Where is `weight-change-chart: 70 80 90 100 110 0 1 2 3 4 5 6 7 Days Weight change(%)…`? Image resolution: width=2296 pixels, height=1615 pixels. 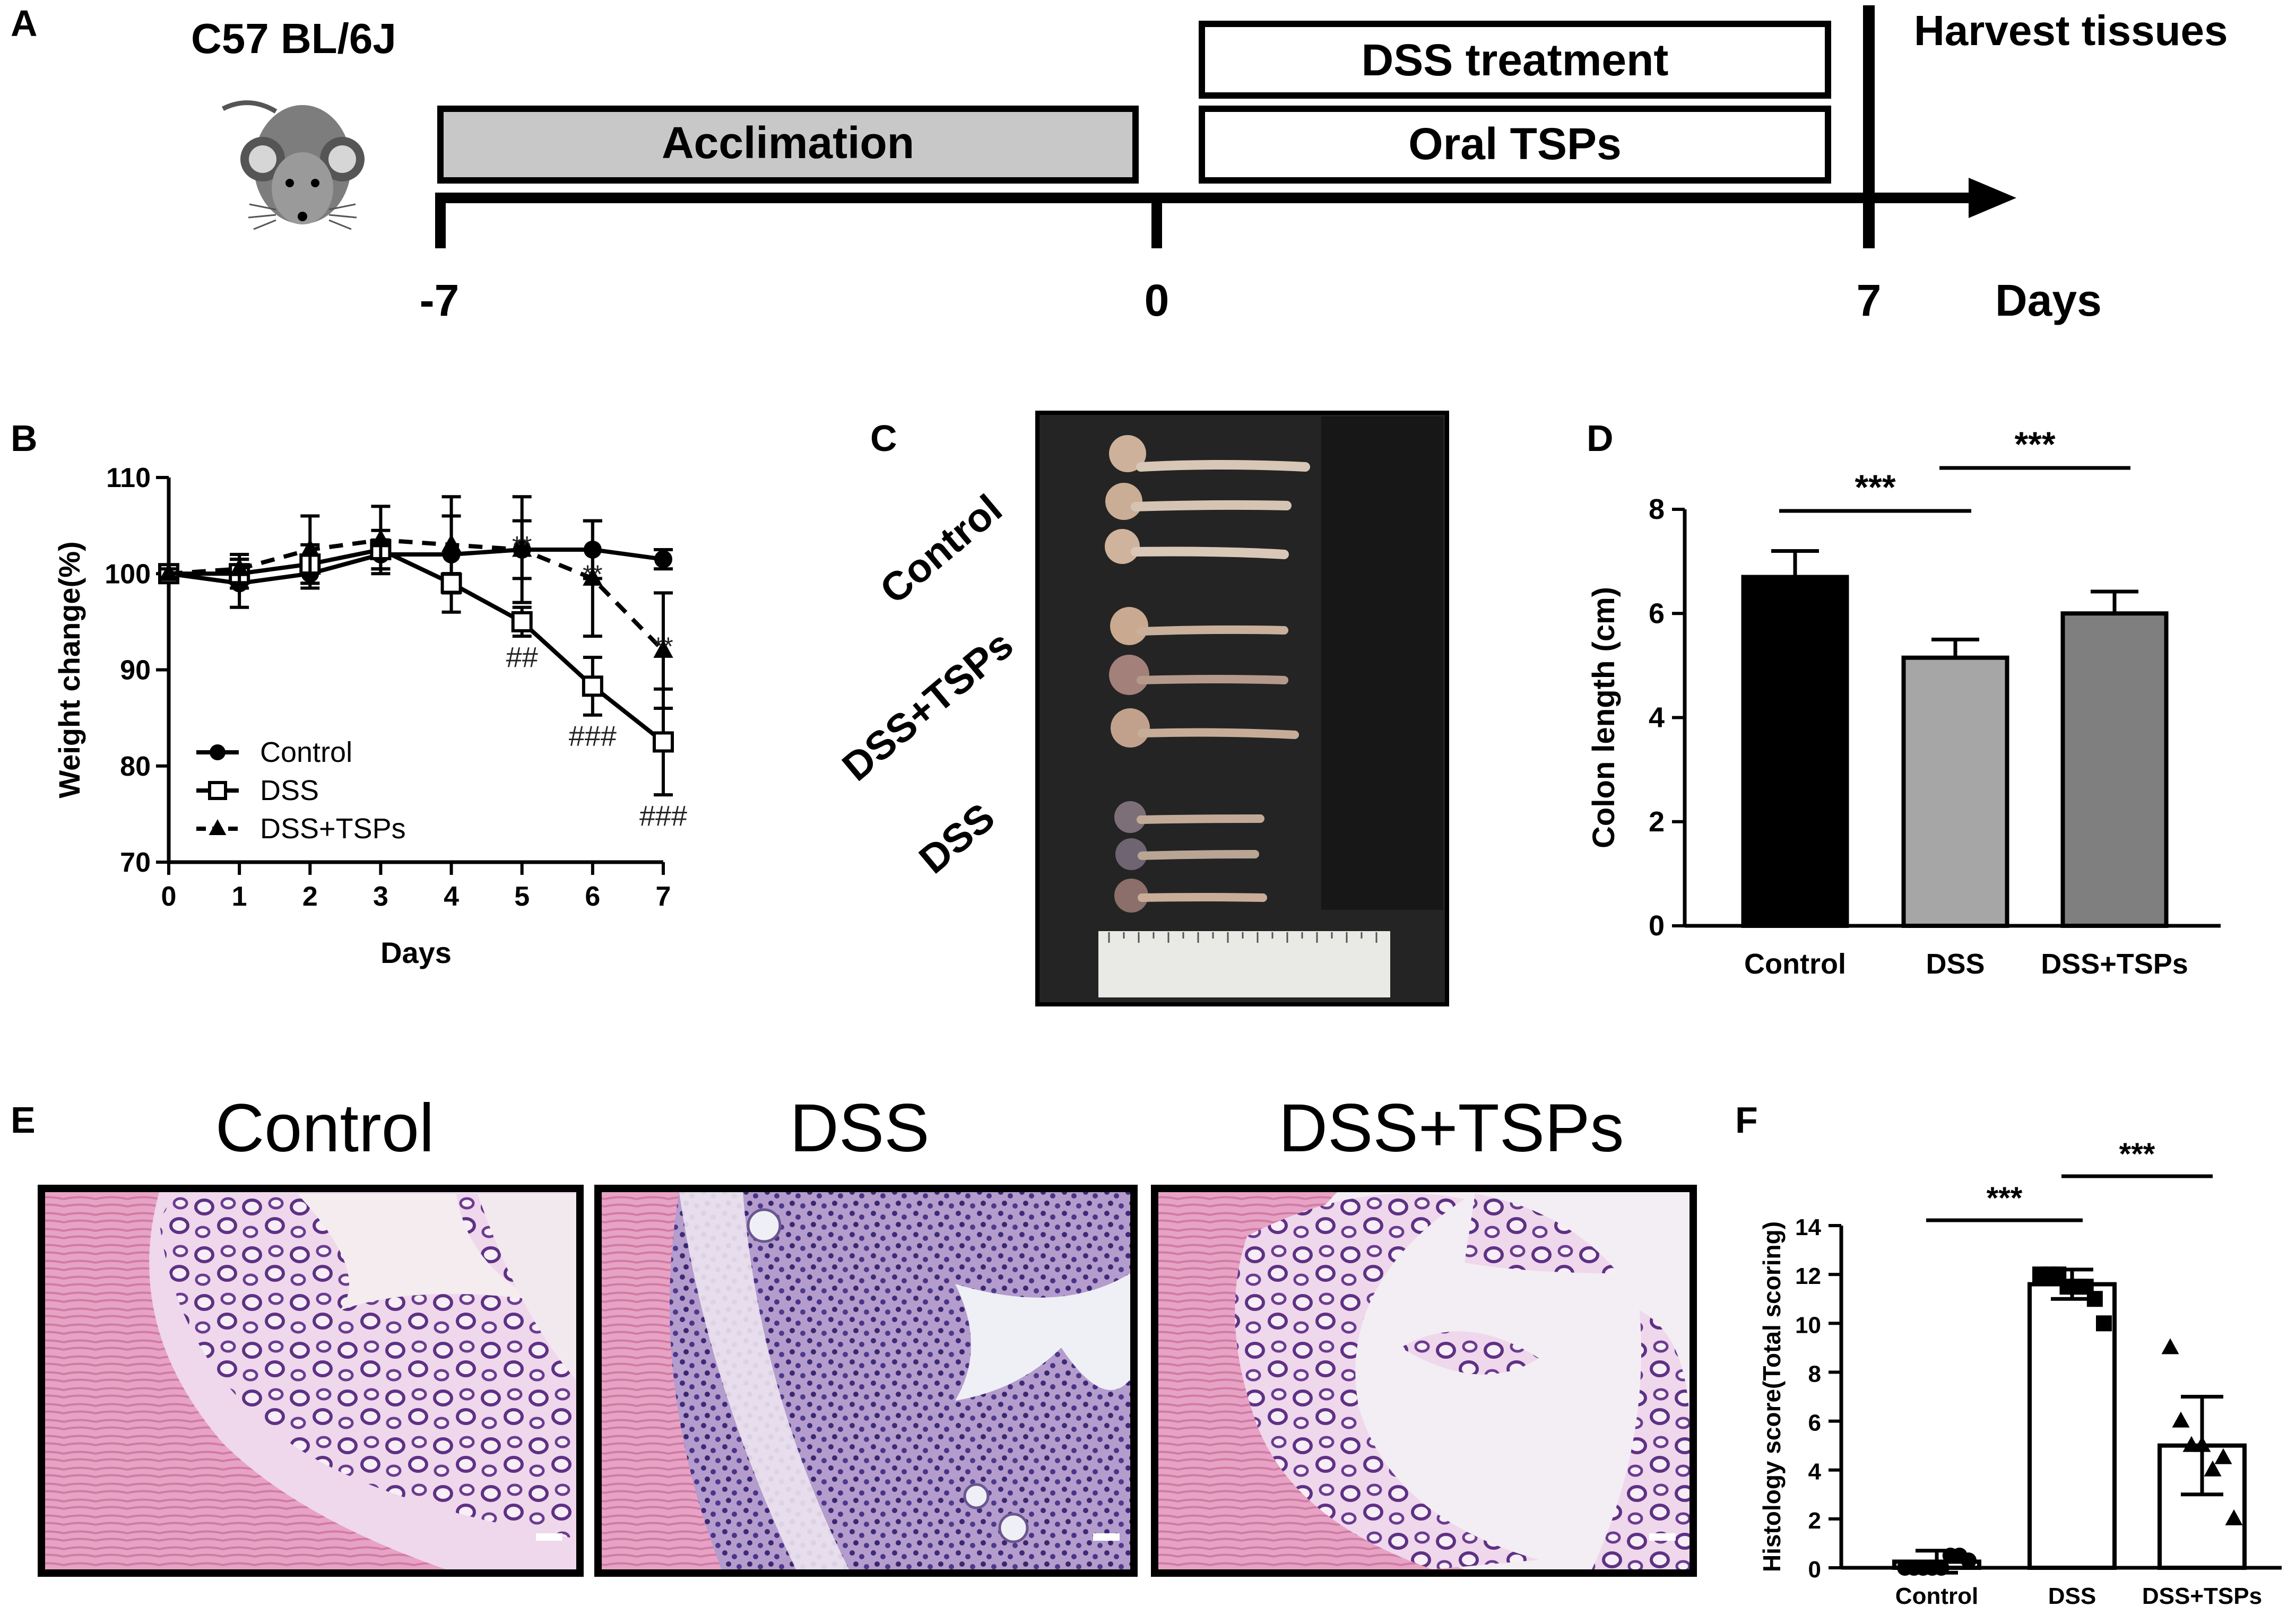 weight-change-chart: 70 80 90 100 110 0 1 2 3 4 5 6 7 Days Weight change(%)… is located at coordinates (370, 716).